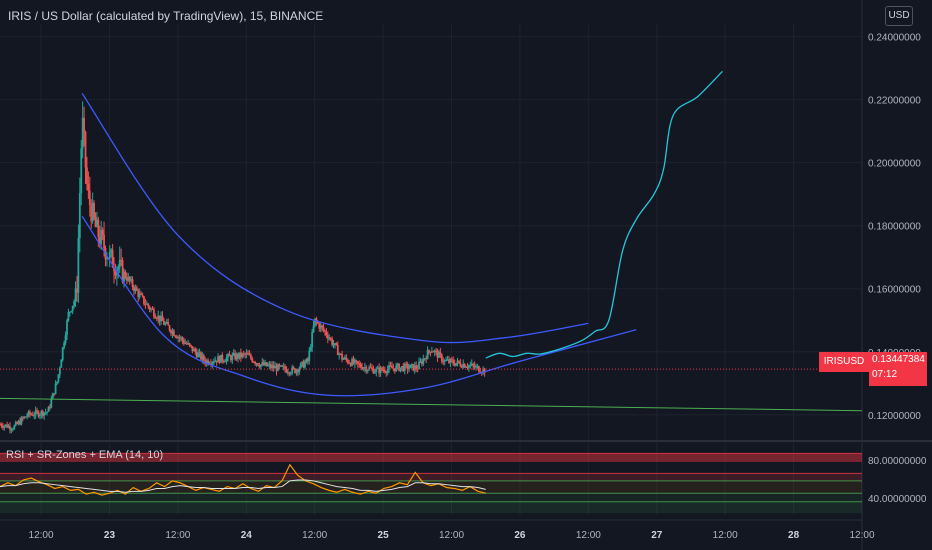  I want to click on currency-button: USD, so click(899, 16).